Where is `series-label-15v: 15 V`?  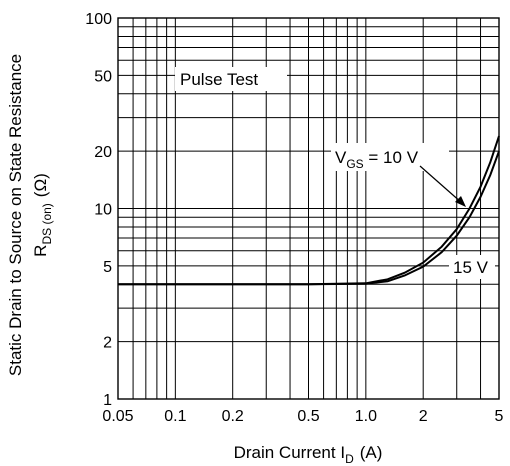 series-label-15v: 15 V is located at coordinates (471, 267).